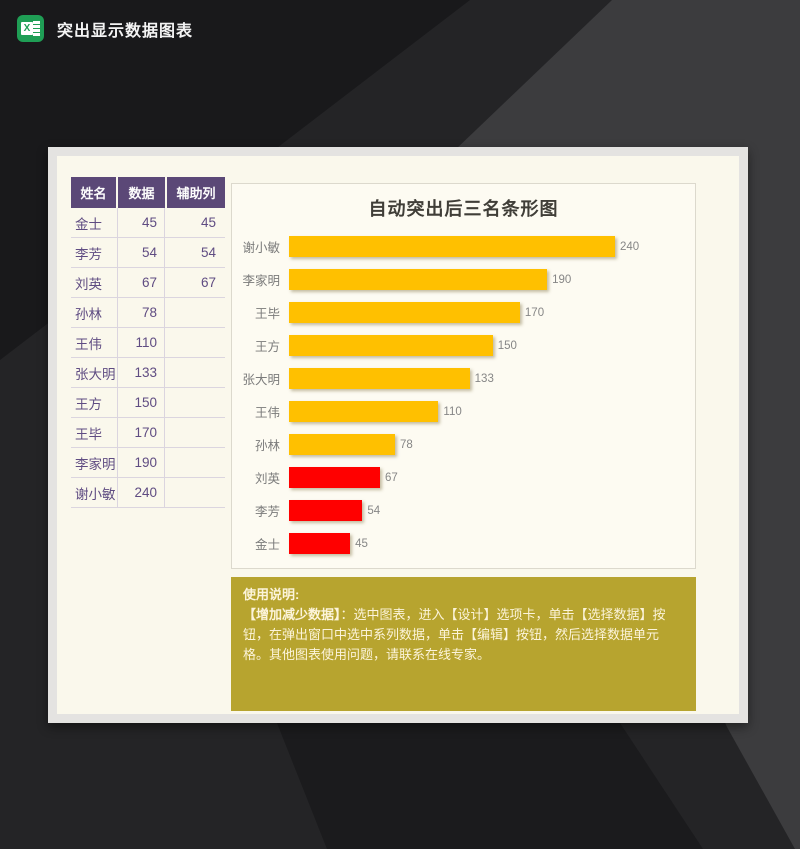 Image resolution: width=800 pixels, height=849 pixels. What do you see at coordinates (94, 222) in the screenshot?
I see `name-cell: 金士` at bounding box center [94, 222].